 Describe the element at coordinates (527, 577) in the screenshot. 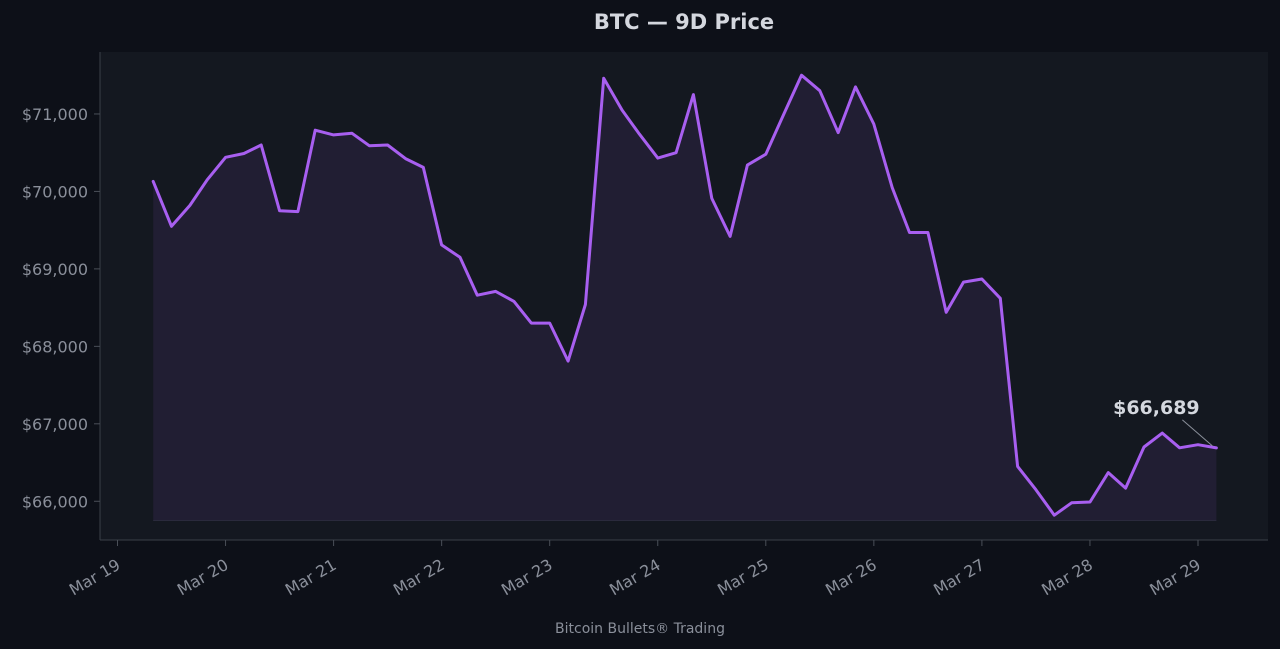

I see `x-tick-label: Mar 23` at that location.